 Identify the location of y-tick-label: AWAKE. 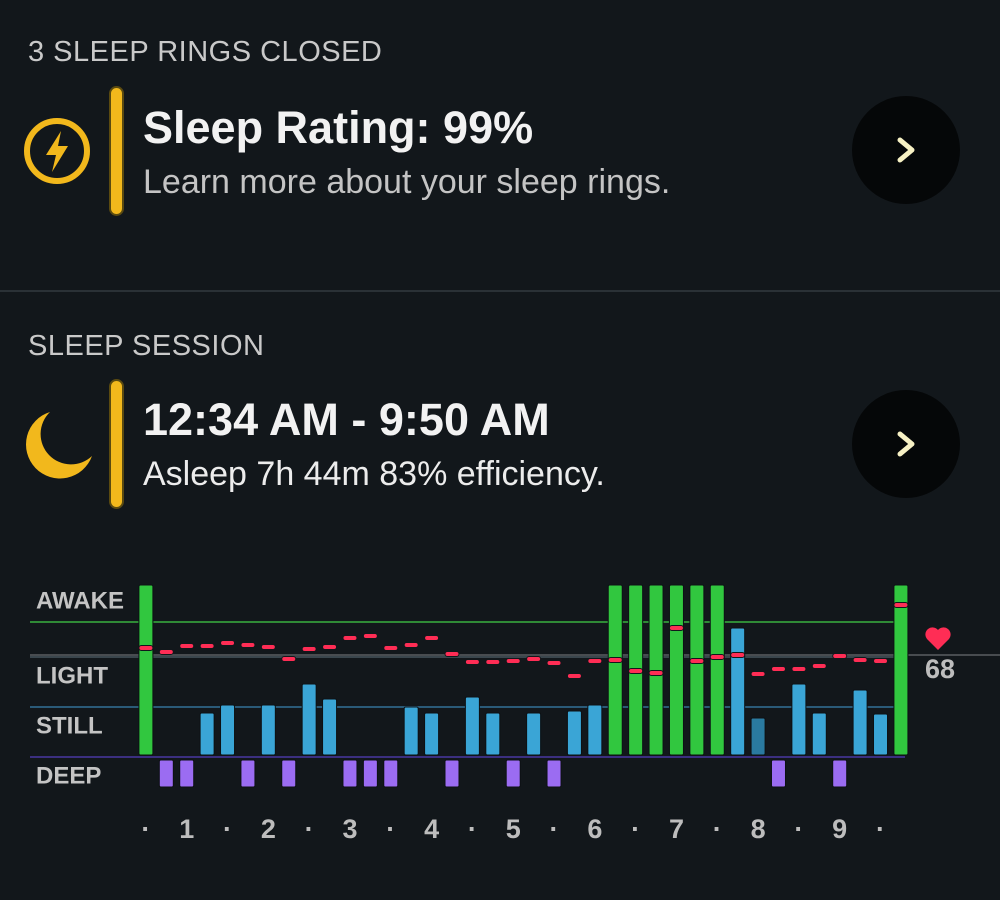
(80, 600).